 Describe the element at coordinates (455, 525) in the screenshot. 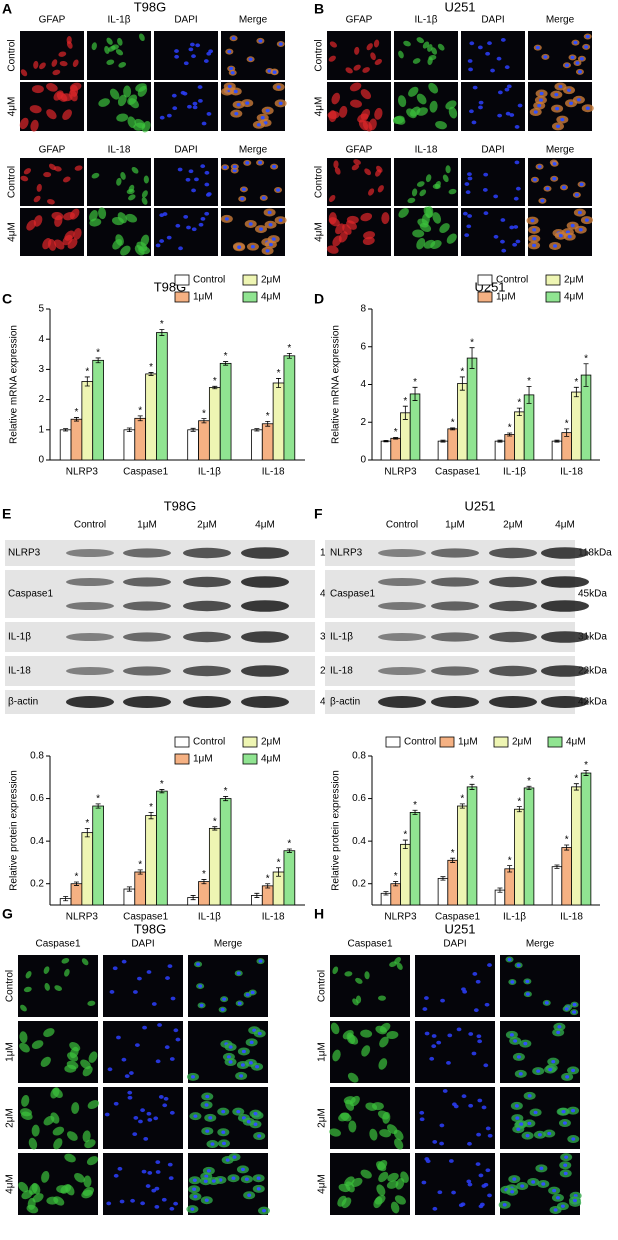

I see `lane-label: 1μM` at that location.